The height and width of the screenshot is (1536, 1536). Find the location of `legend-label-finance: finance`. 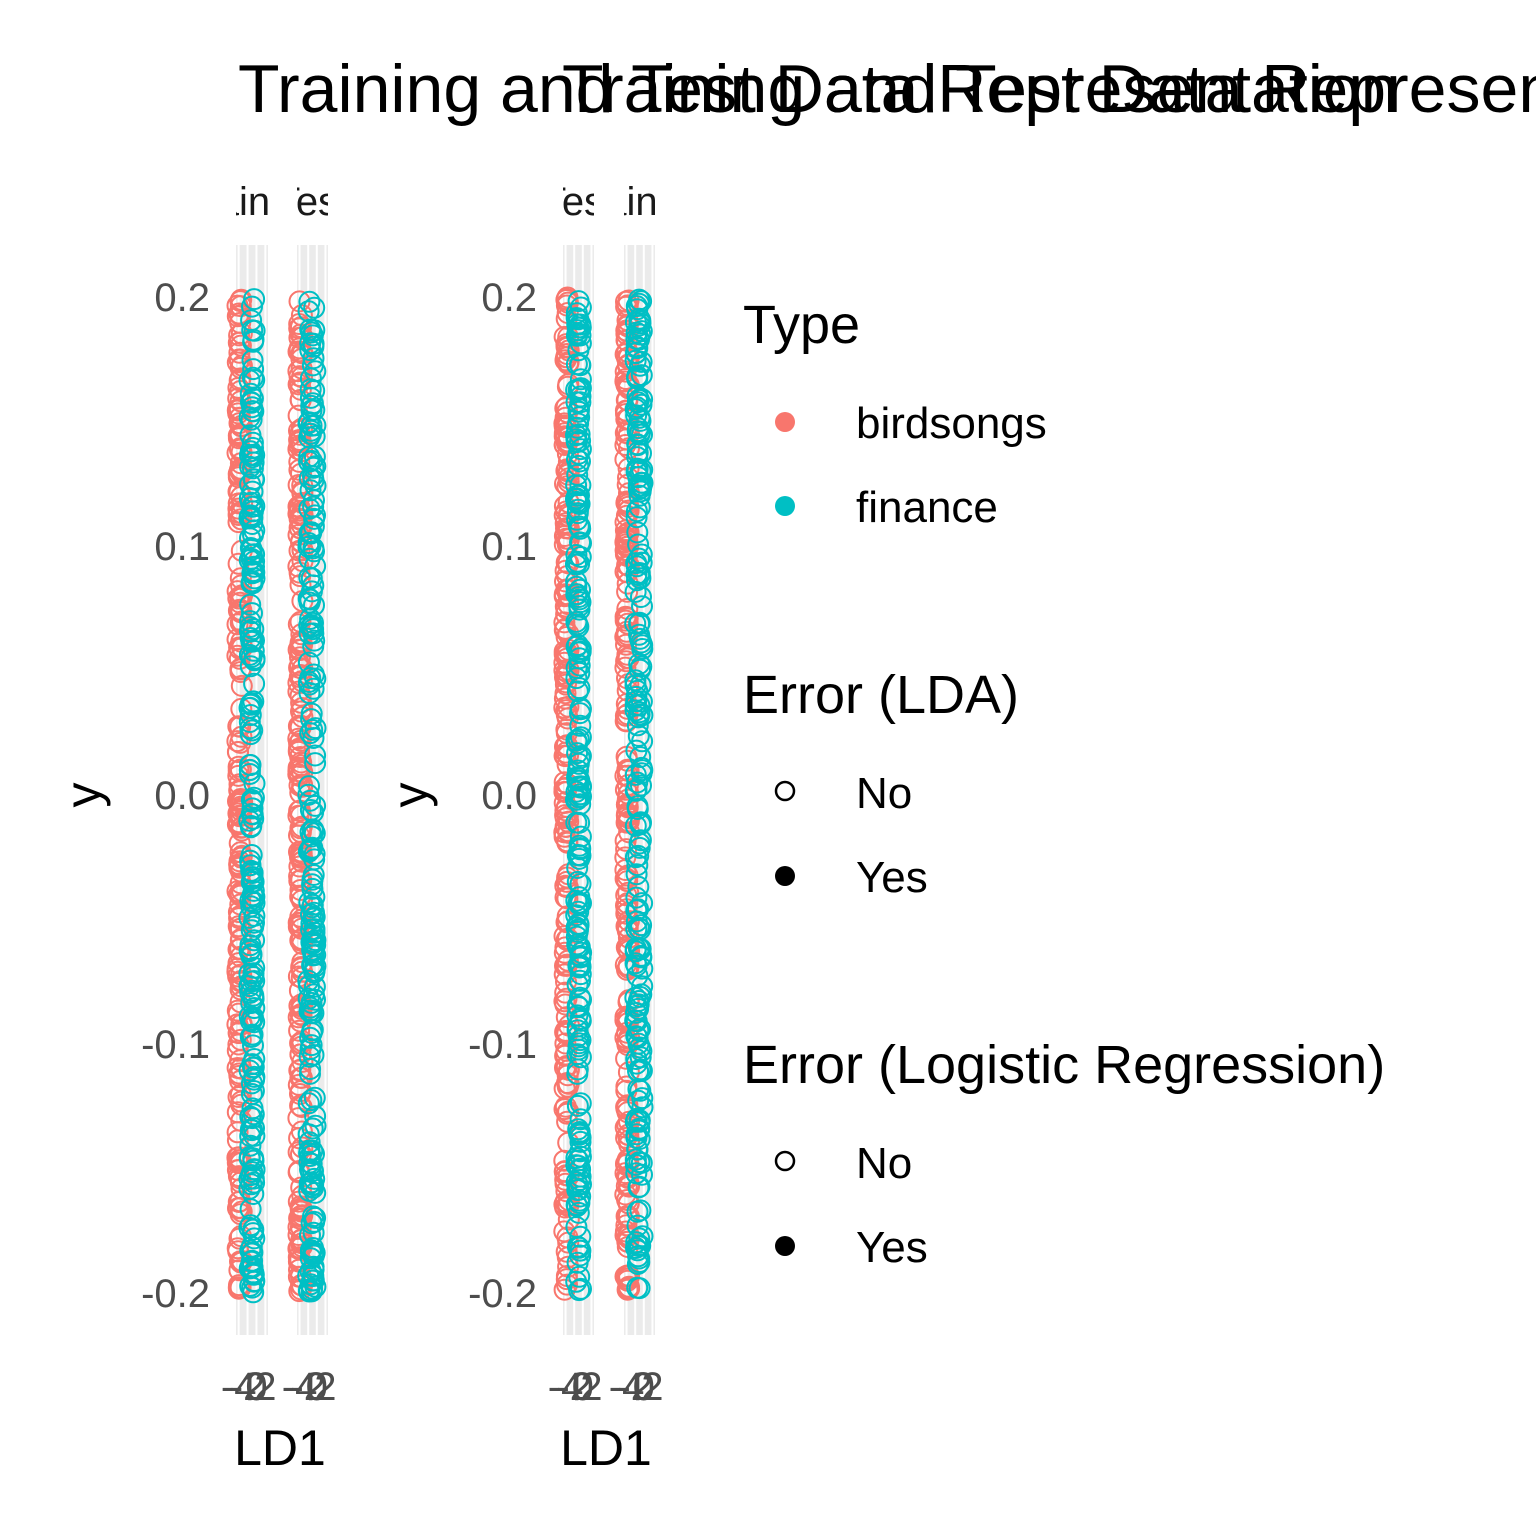

legend-label-finance: finance is located at coordinates (927, 507).